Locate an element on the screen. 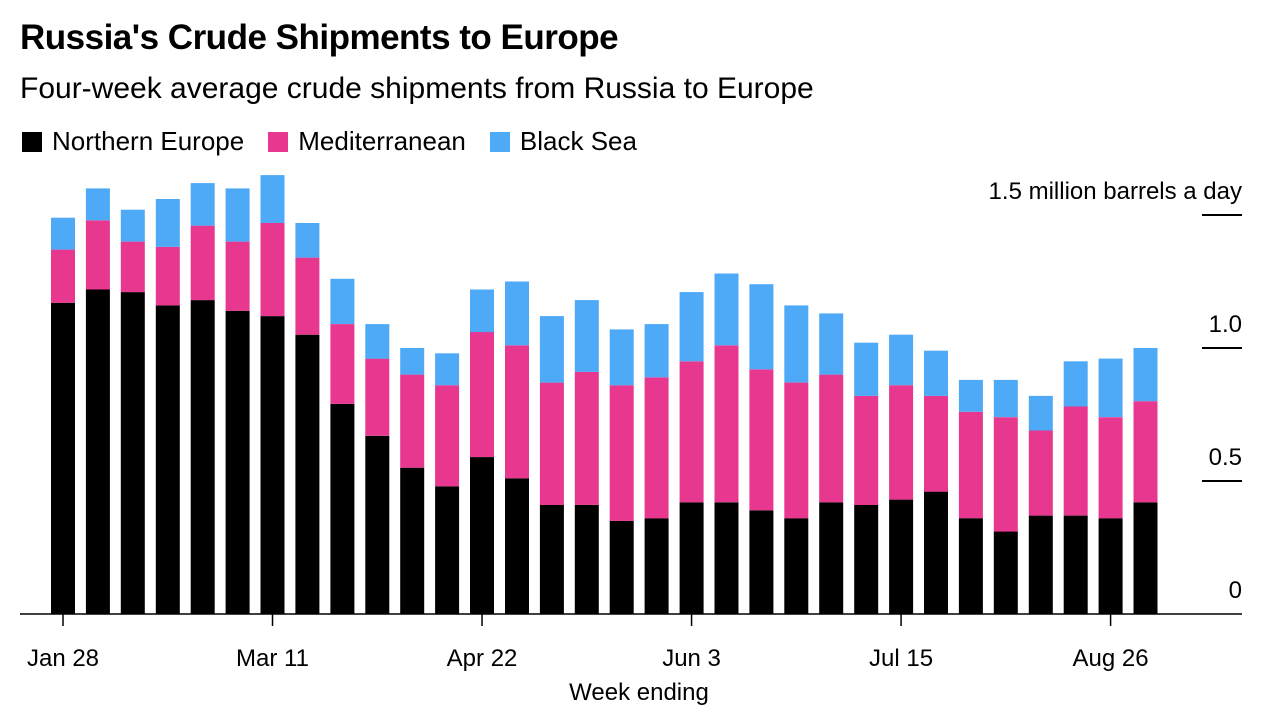 This screenshot has height=721, width=1278. legend-item-northern-europe: Northern Europe is located at coordinates (133, 141).